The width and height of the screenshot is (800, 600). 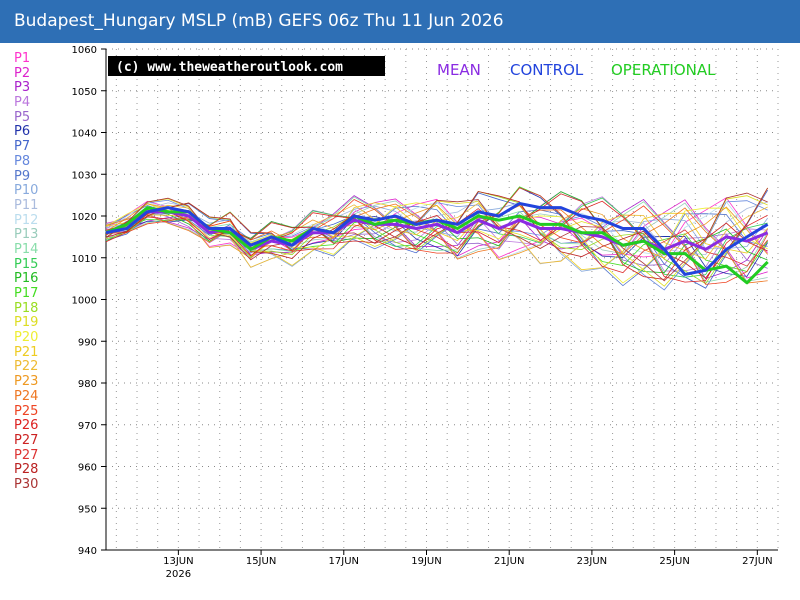 I want to click on member-legend-item: P22, so click(x=26, y=367).